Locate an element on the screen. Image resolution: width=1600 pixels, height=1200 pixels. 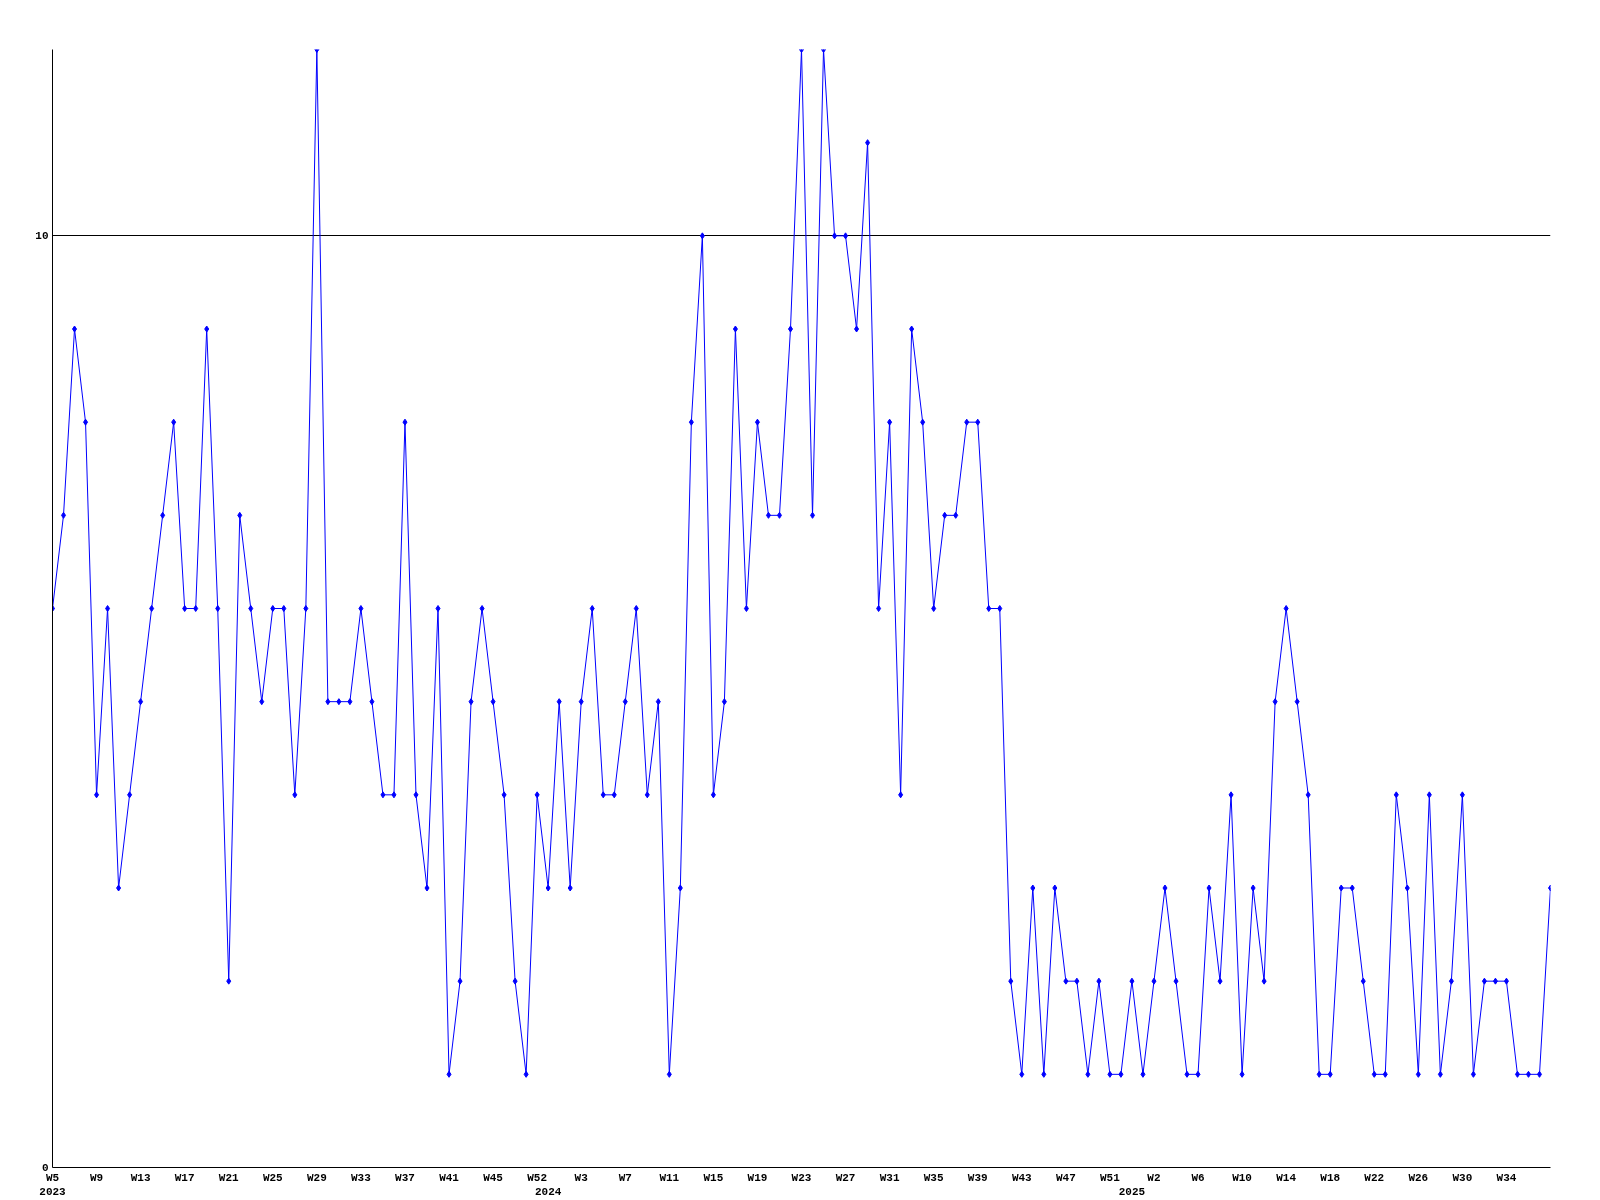
x-tick-label: W15 is located at coordinates (713, 1177).